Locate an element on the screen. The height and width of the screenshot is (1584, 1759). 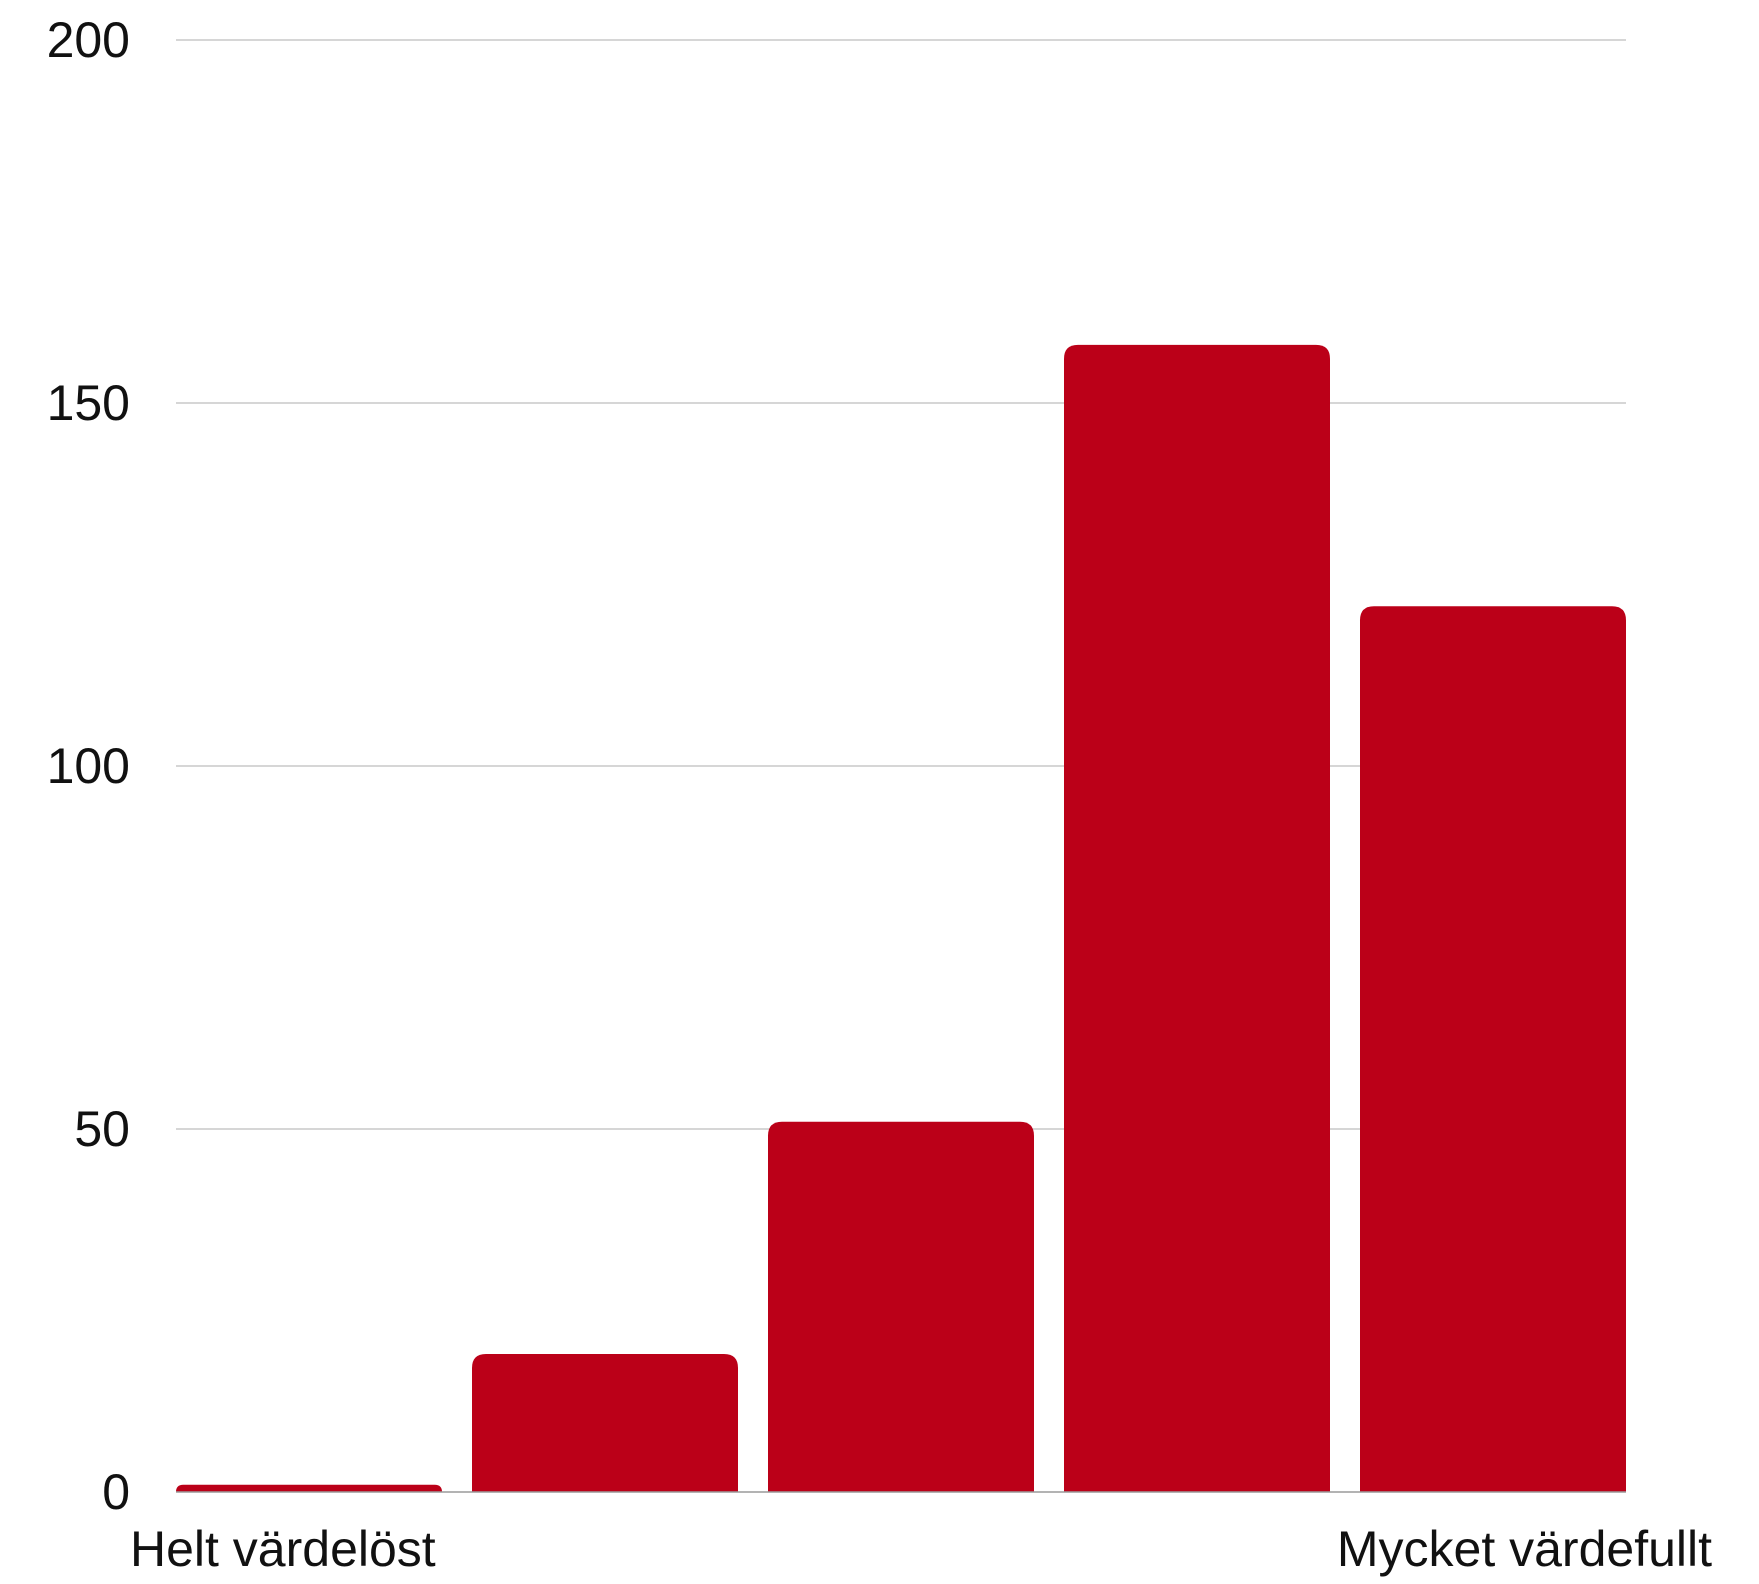
y-tick-label: 0 is located at coordinates (116, 1492).